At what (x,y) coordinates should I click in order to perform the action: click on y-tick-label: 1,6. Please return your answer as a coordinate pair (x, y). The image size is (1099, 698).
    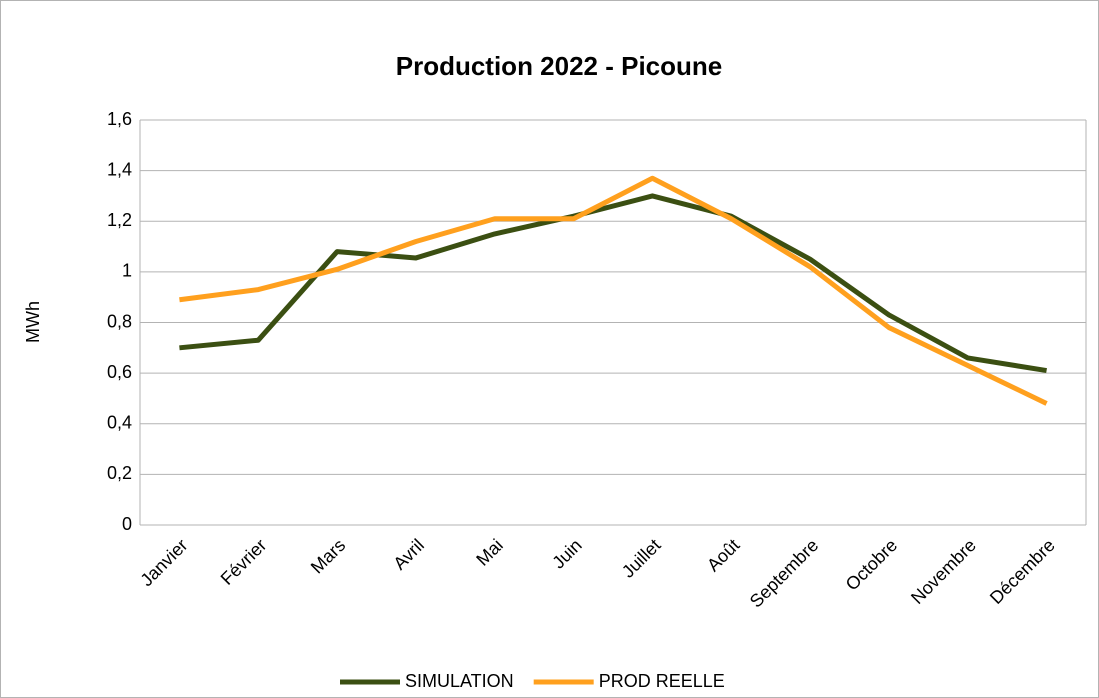
    Looking at the image, I should click on (119, 119).